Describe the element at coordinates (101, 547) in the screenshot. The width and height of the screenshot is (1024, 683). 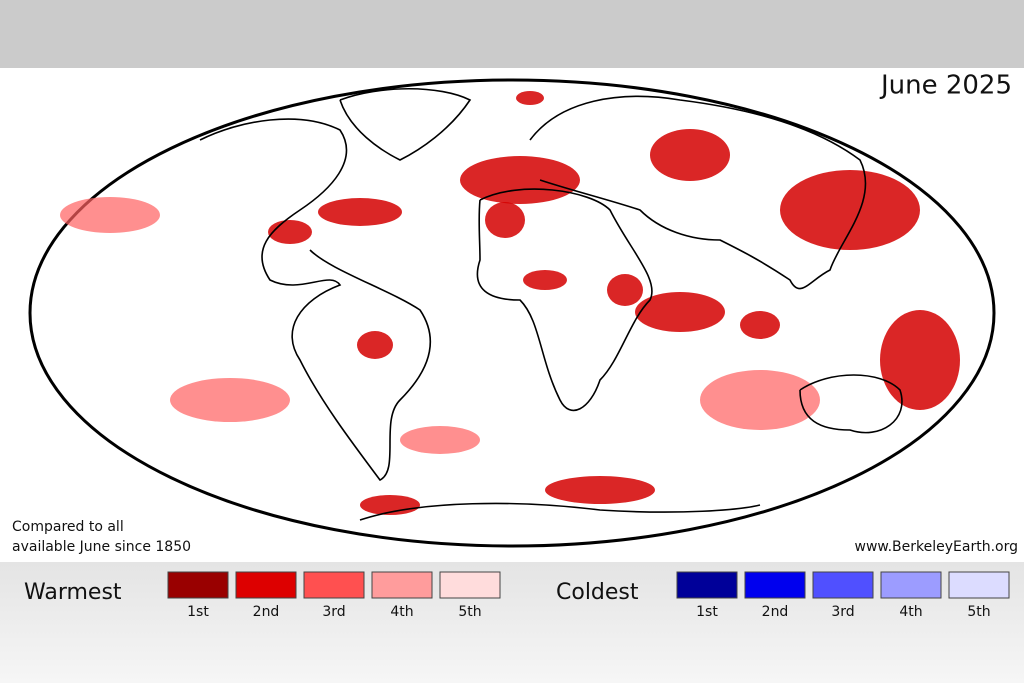
I see `note-line: available June since 1850` at that location.